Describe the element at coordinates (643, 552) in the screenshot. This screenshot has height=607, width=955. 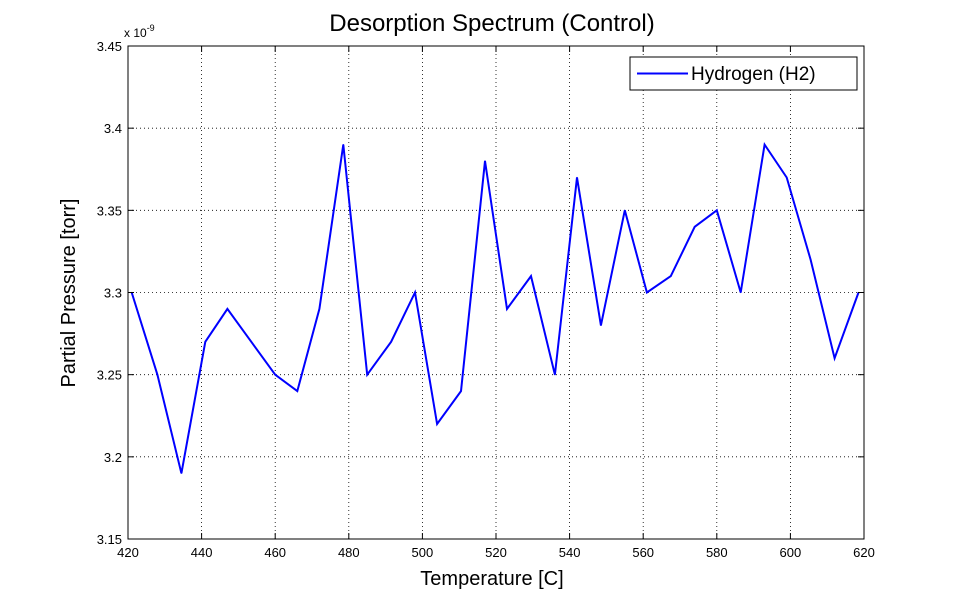
I see `x-tick-label: 560` at that location.